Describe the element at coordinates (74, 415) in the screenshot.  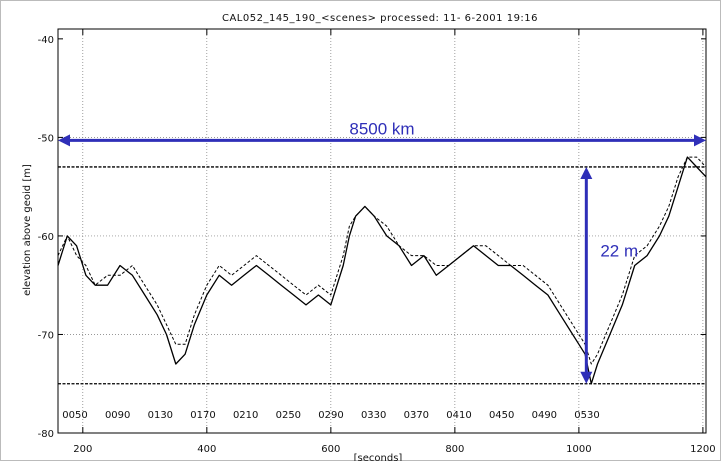
I see `secondary-x-label: 0050` at that location.